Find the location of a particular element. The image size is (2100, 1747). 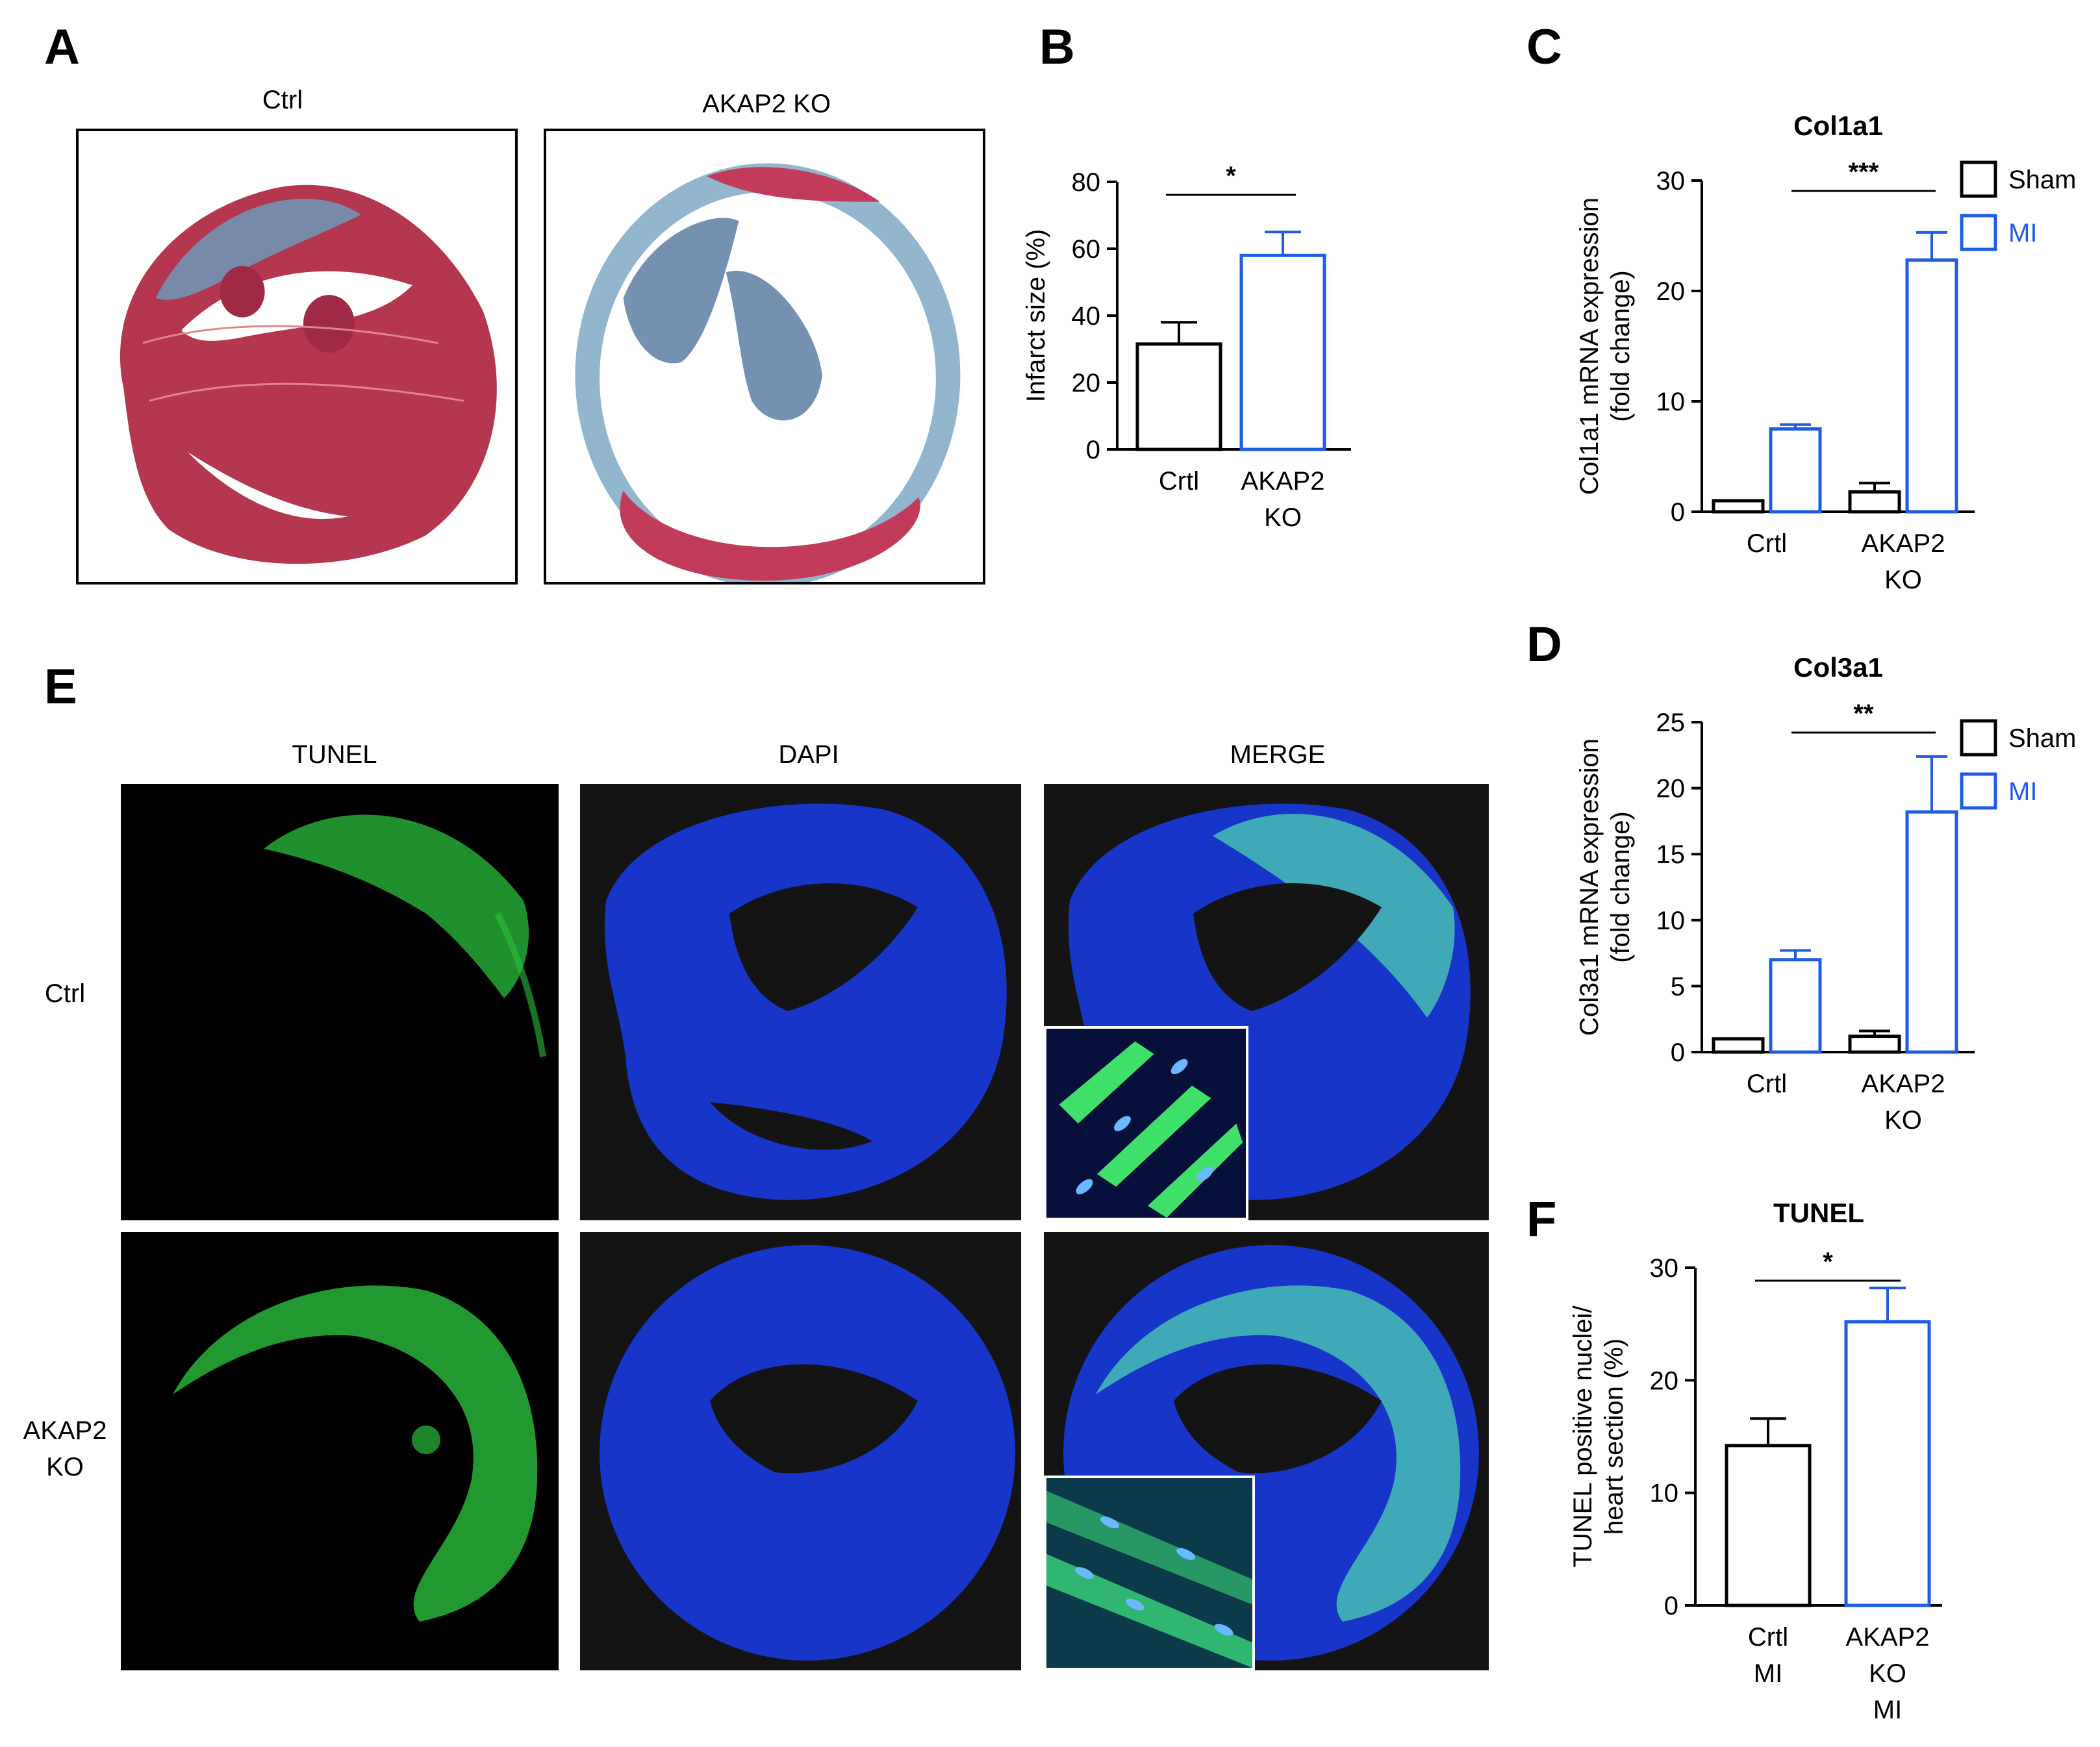

merge-ctrl-image is located at coordinates (1266, 1002).